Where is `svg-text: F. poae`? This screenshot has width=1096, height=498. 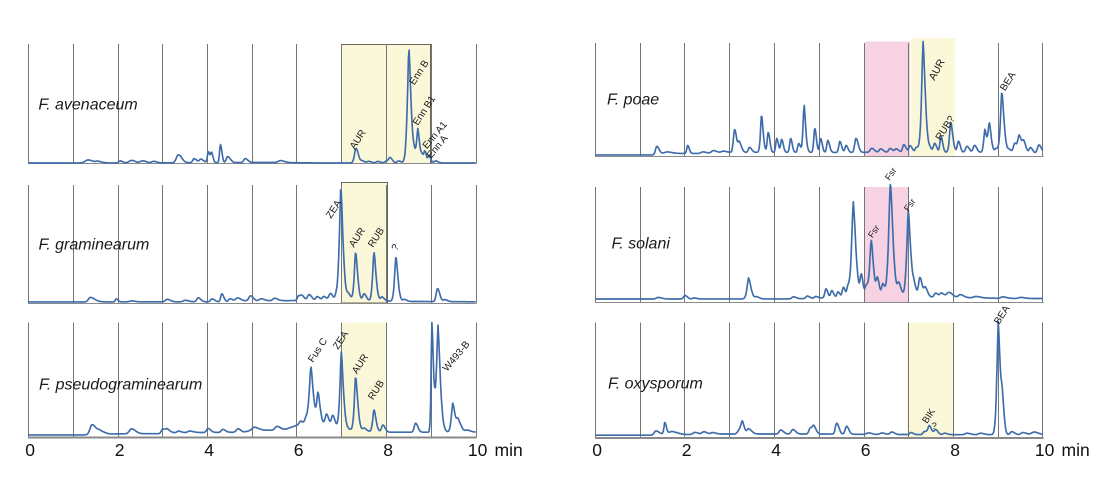
svg-text: F. poae is located at coordinates (633, 100).